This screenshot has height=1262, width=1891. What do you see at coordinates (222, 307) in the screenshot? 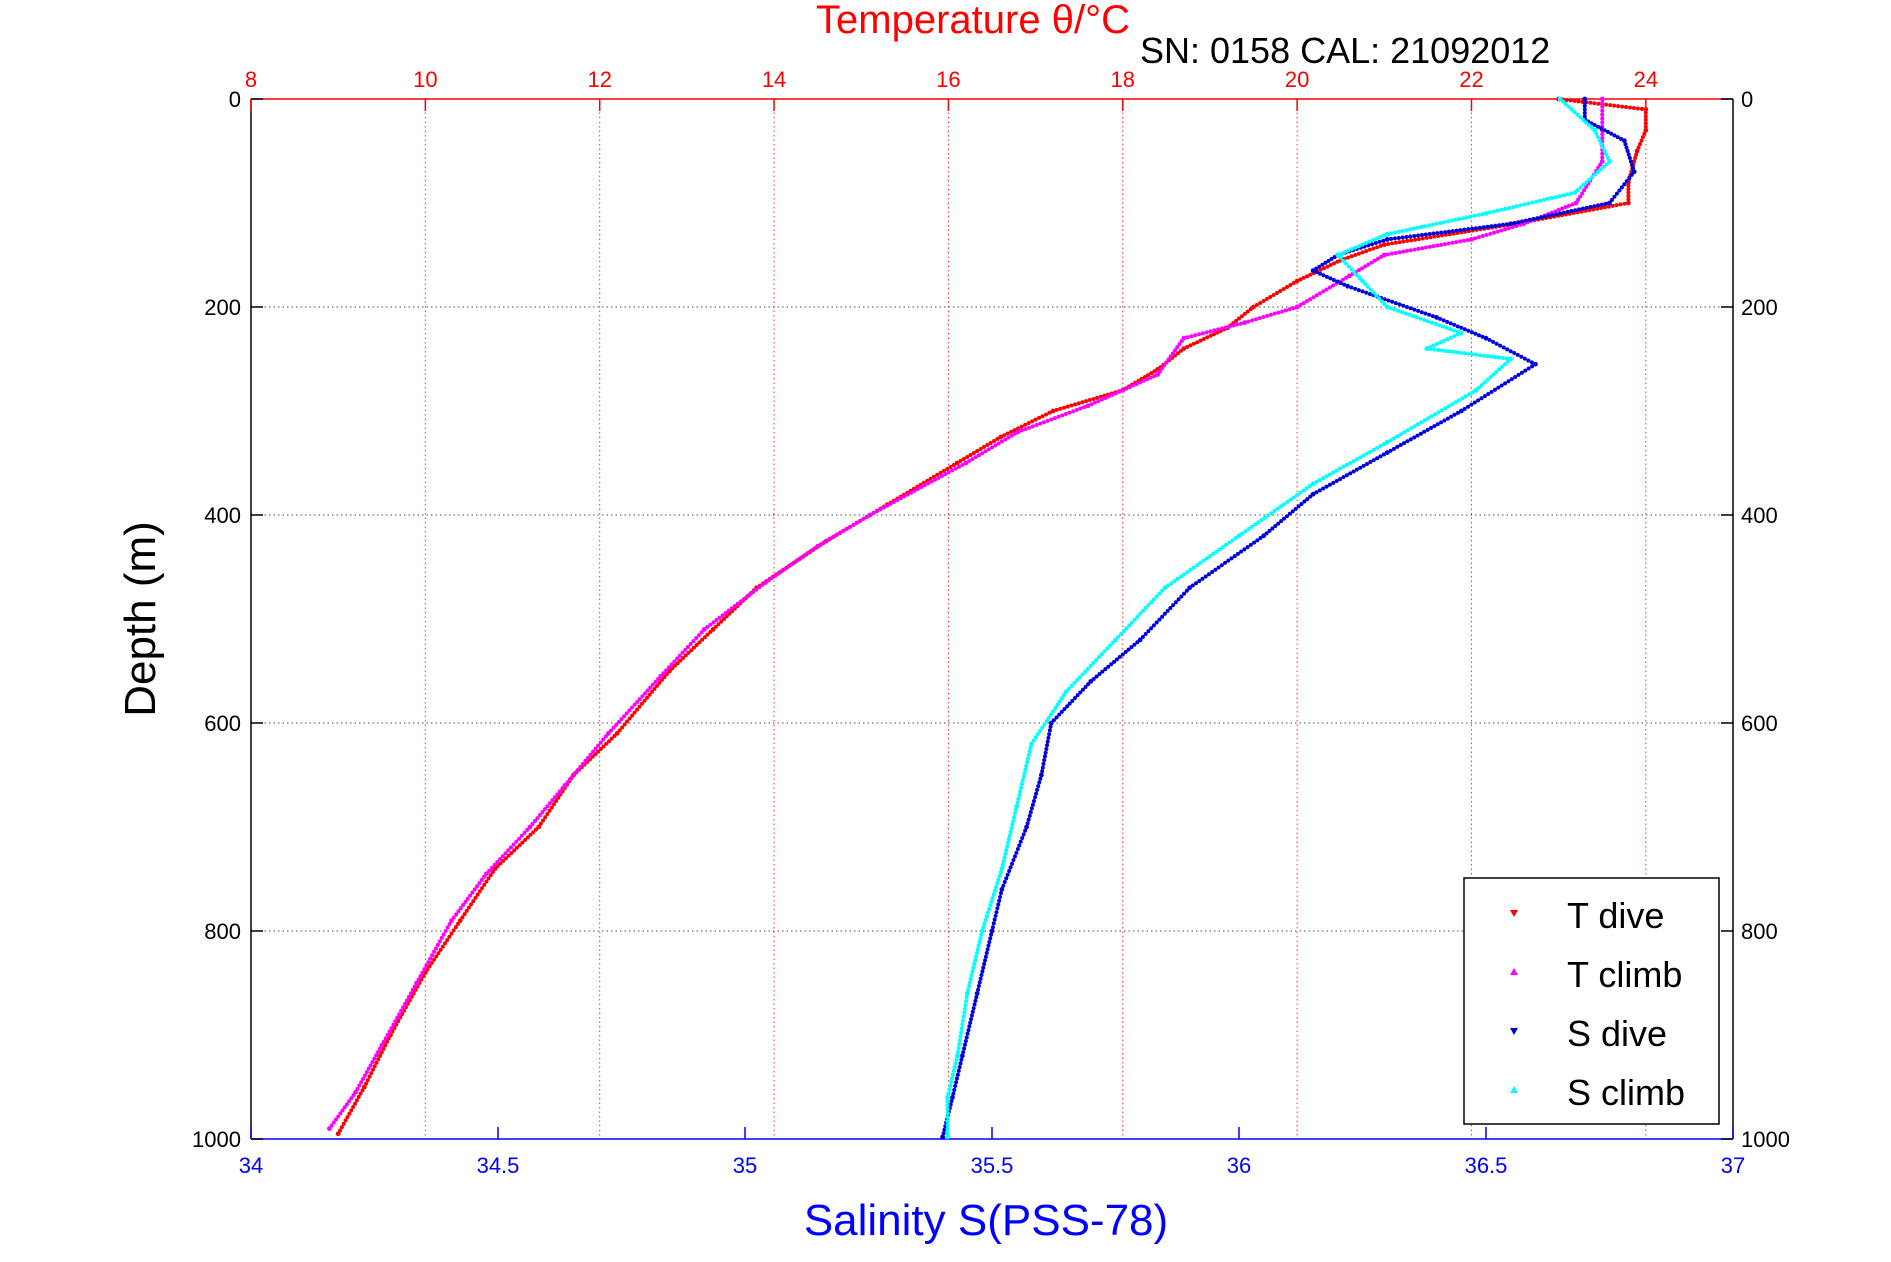
I see `y-tick-label-left: 200` at bounding box center [222, 307].